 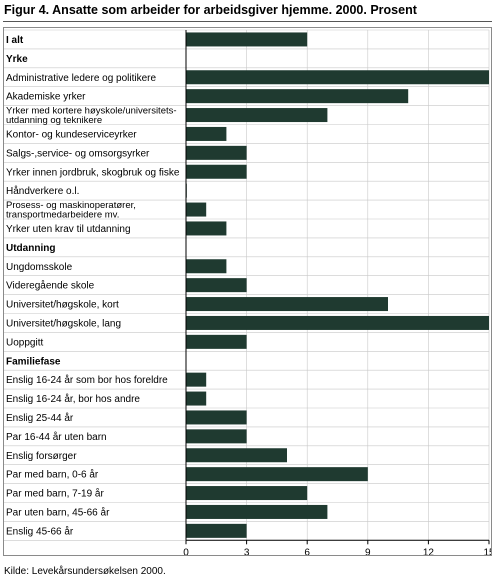 I want to click on category-label: Par med barn, 7-19 år, so click(x=55, y=494).